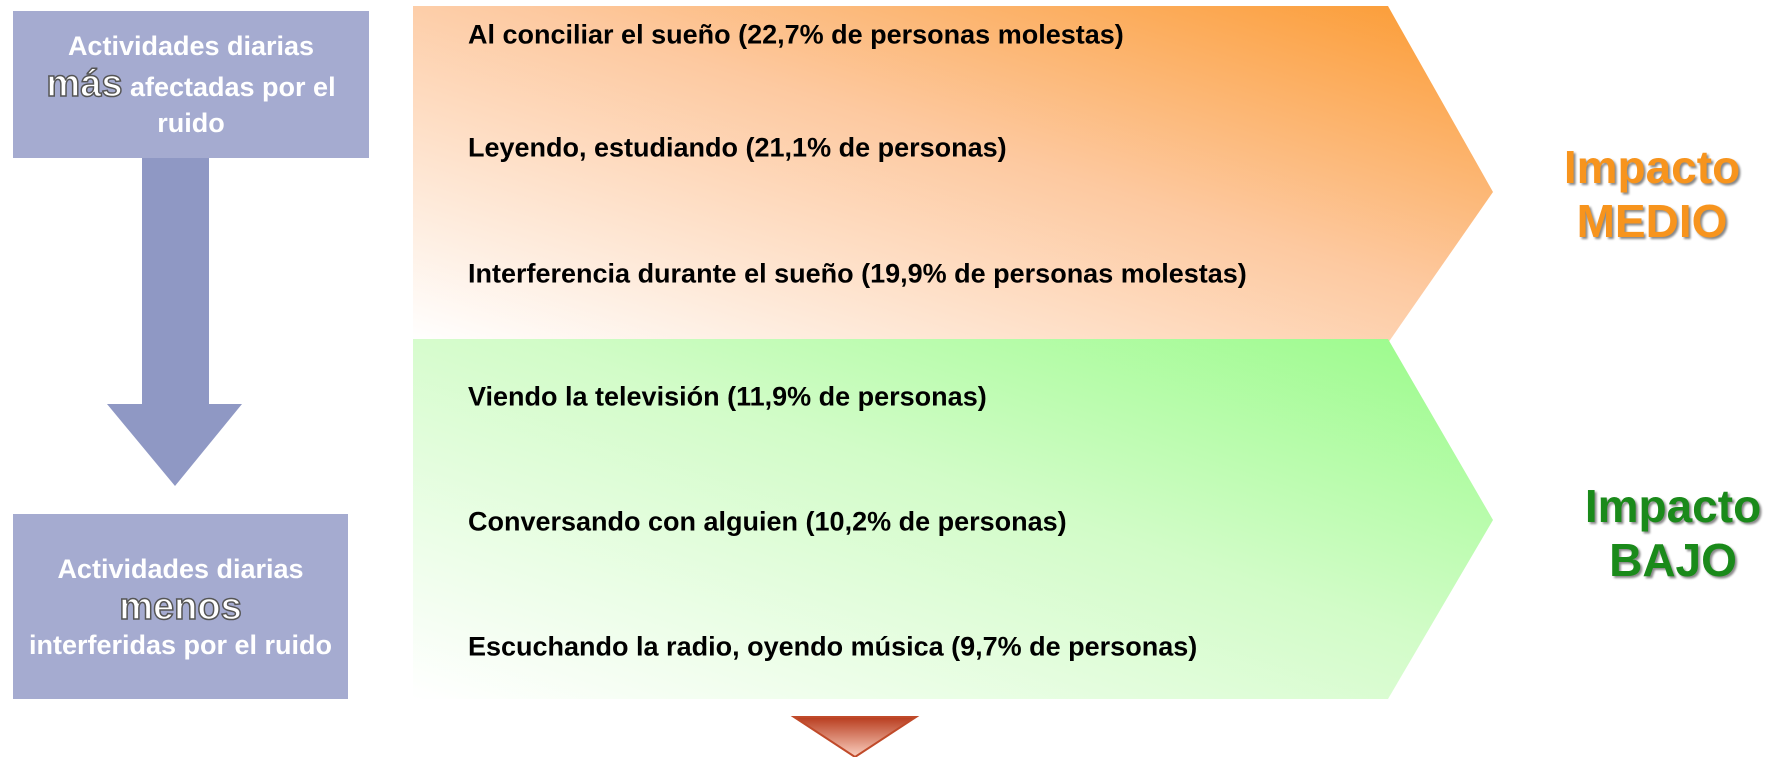  Describe the element at coordinates (175, 281) in the screenshot. I see `arrow-shaft` at that location.